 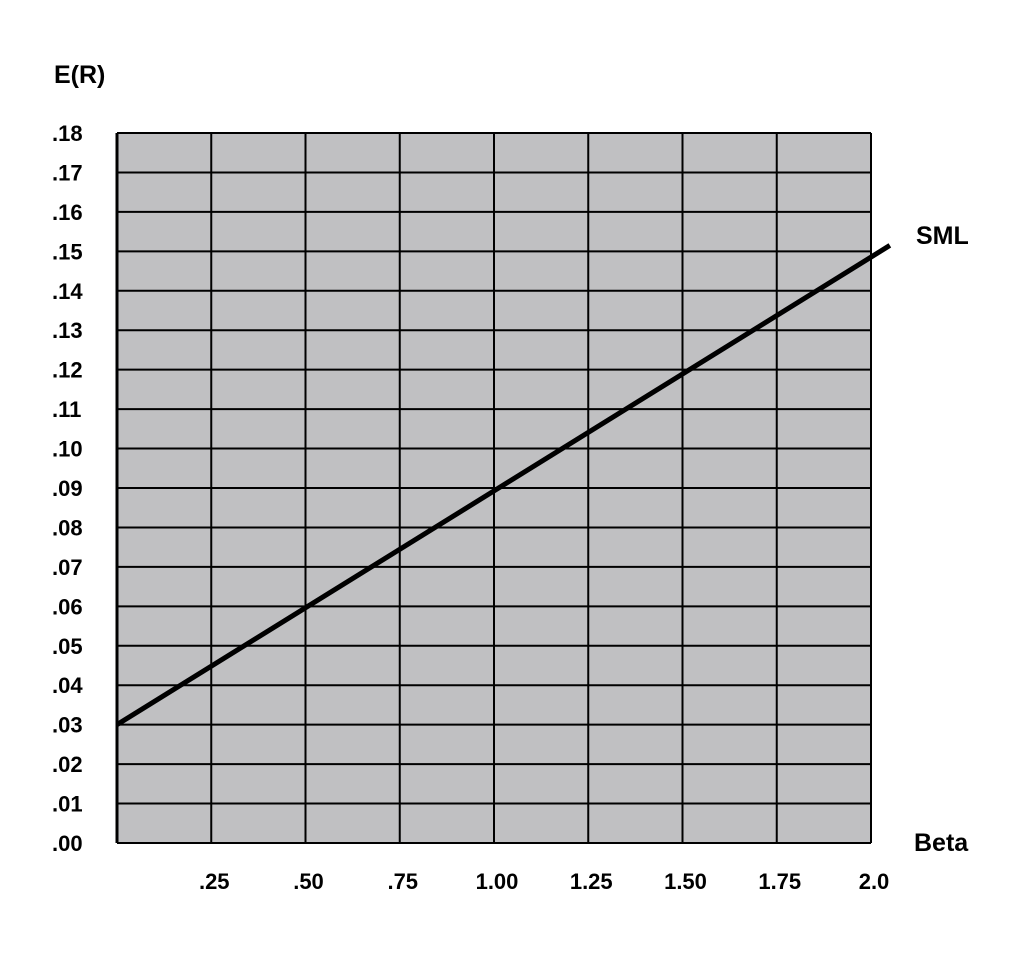 I want to click on x-tick-label: 1.50, so click(x=685, y=881).